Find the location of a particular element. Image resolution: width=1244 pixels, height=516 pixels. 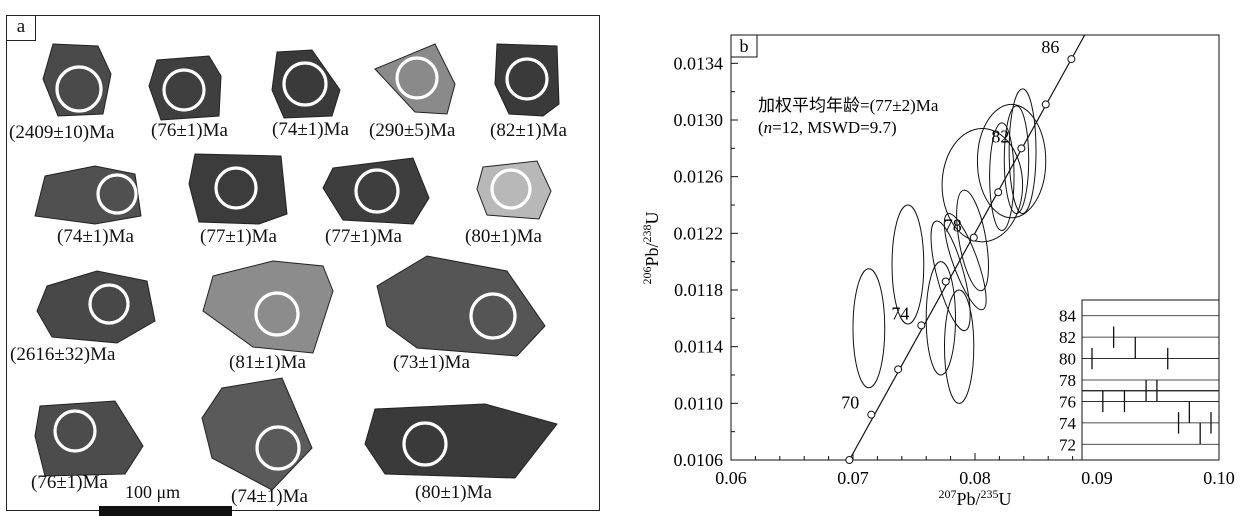

grain-age-label-12: (73±1)Ma is located at coordinates (431, 362).